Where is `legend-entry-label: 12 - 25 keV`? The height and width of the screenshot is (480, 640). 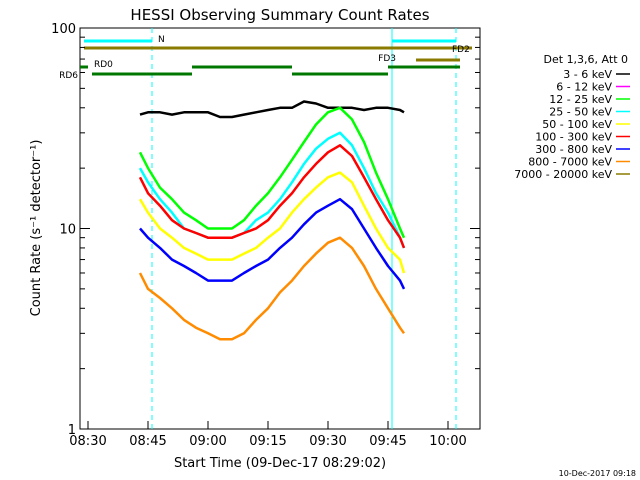
legend-entry-label: 12 - 25 keV is located at coordinates (580, 99).